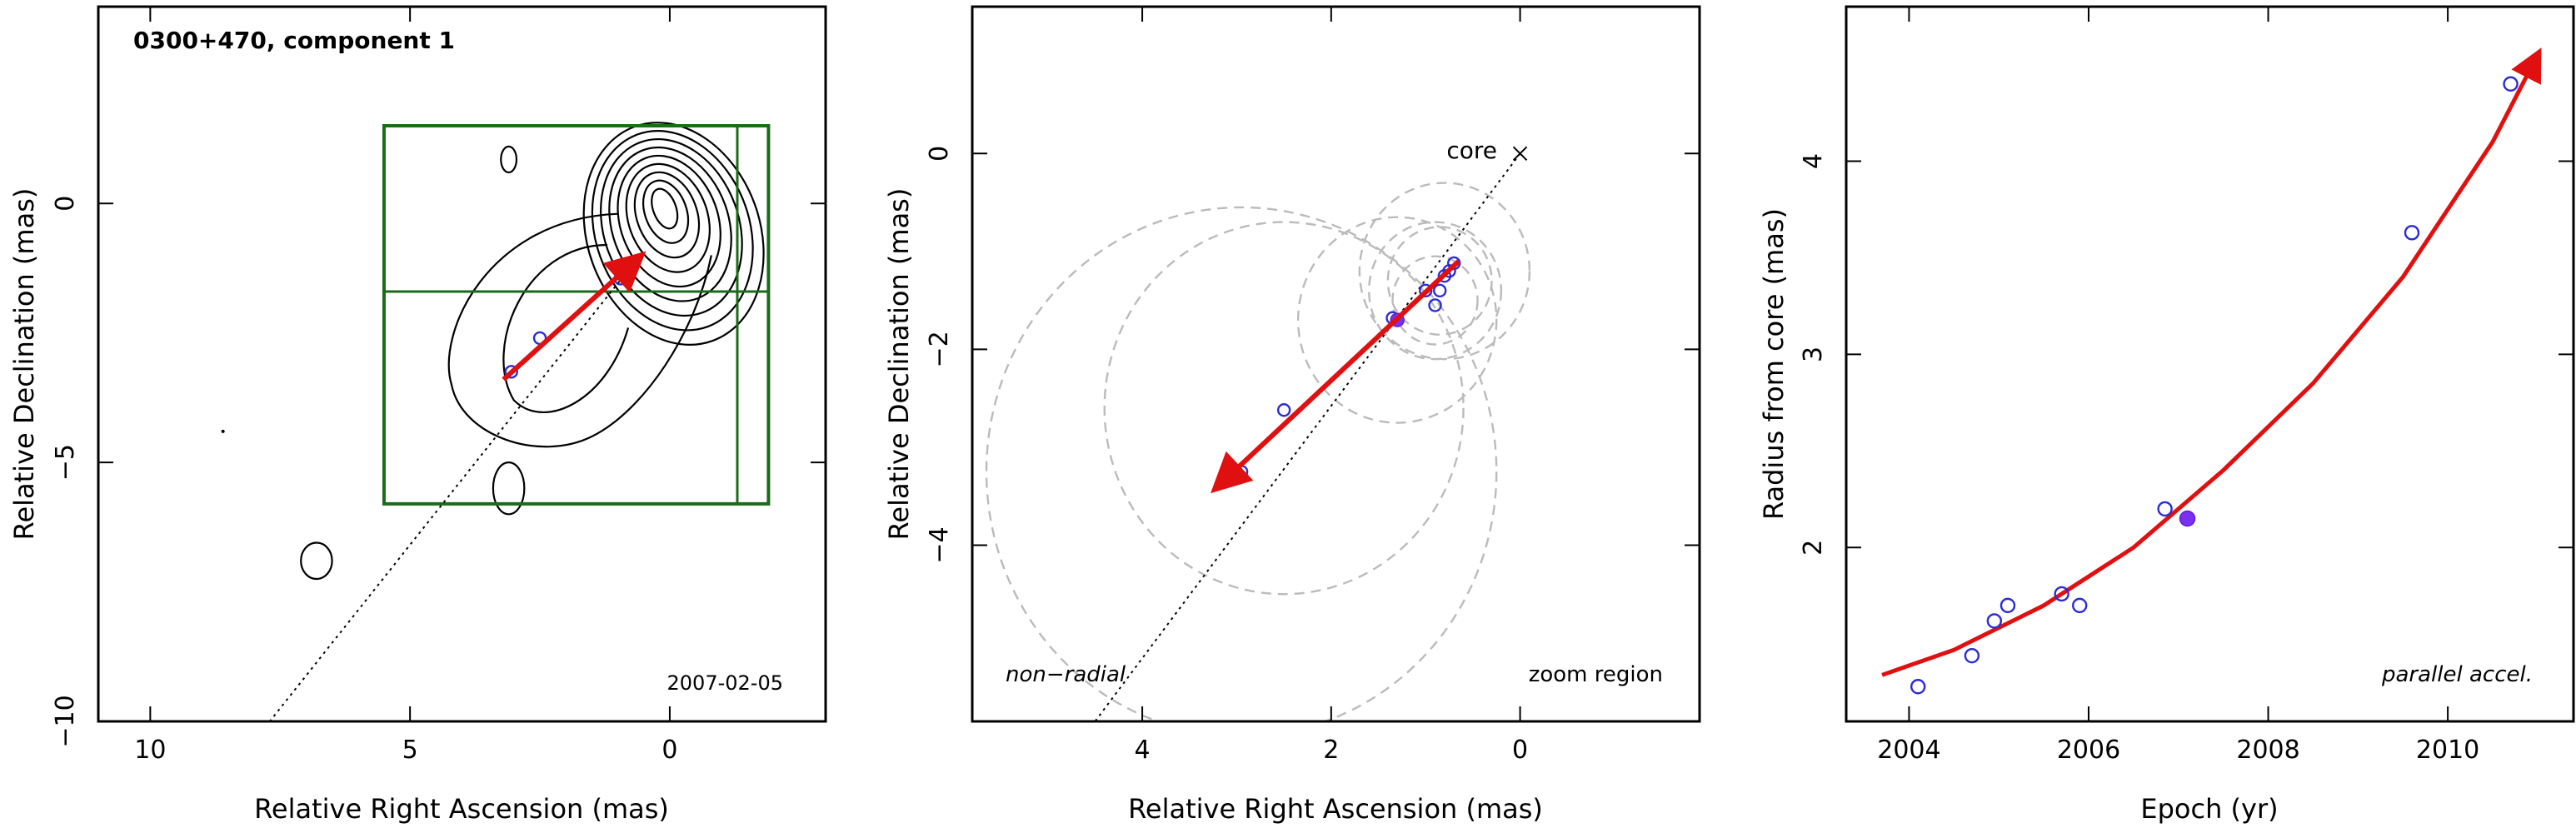  I want to click on p2-core-x-b, so click(1520, 154).